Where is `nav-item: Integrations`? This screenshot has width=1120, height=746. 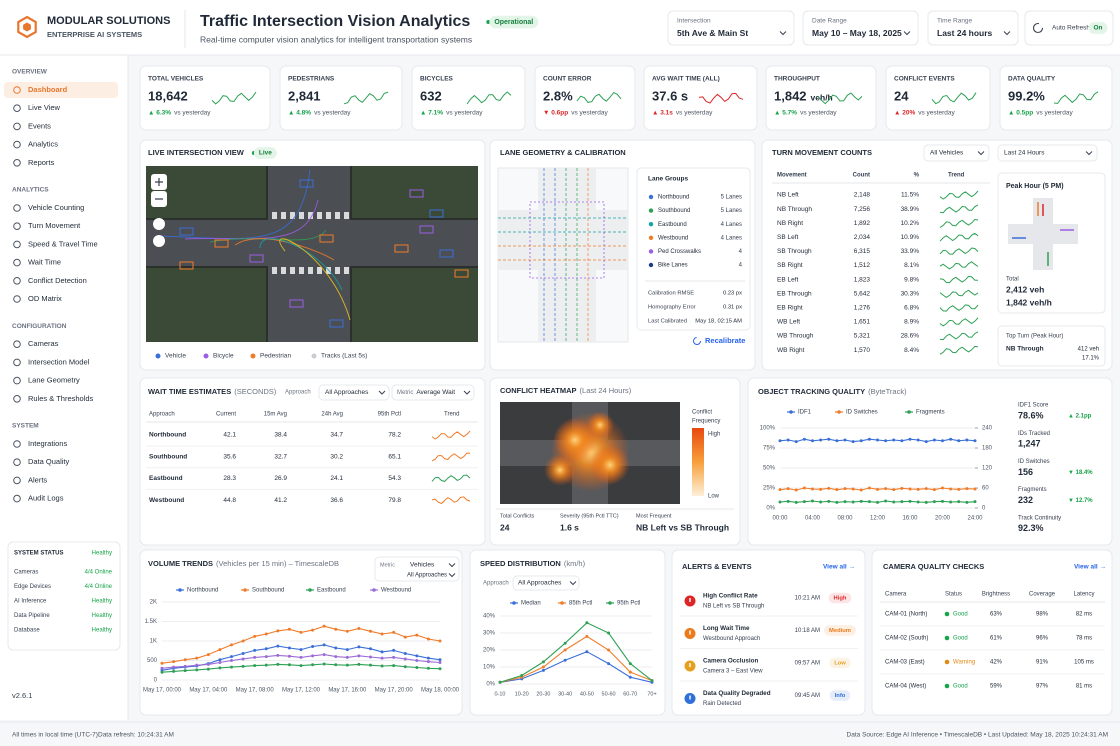 nav-item: Integrations is located at coordinates (47, 443).